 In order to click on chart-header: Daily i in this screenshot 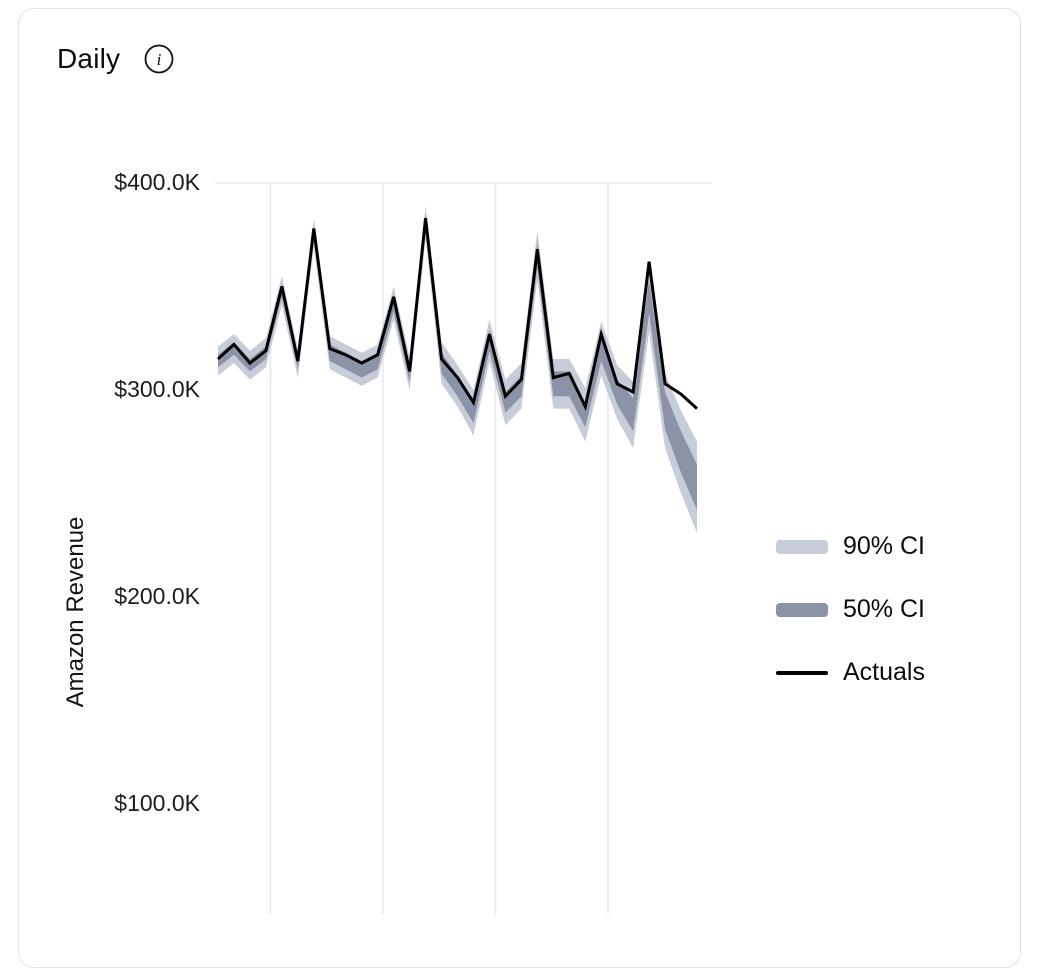, I will do `click(116, 59)`.